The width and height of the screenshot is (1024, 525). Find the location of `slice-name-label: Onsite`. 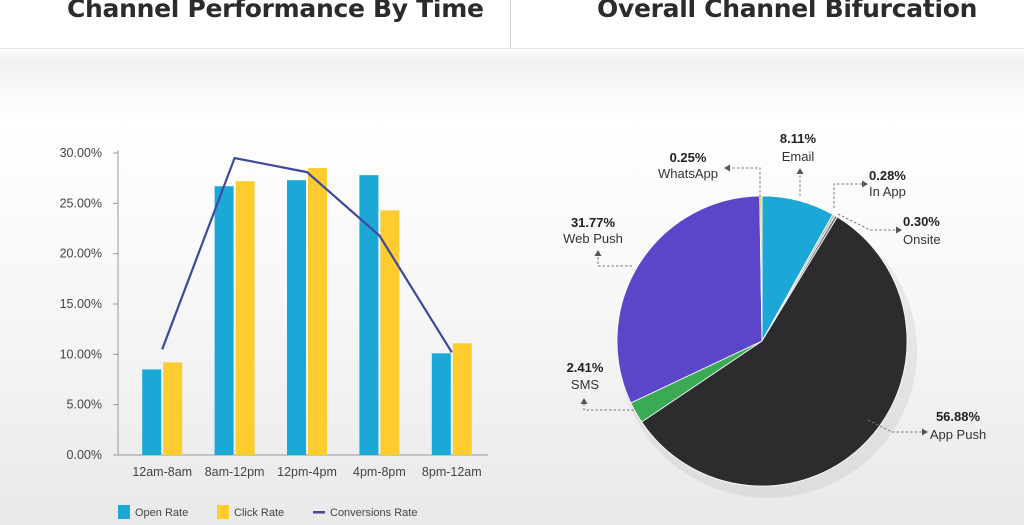

slice-name-label: Onsite is located at coordinates (922, 239).